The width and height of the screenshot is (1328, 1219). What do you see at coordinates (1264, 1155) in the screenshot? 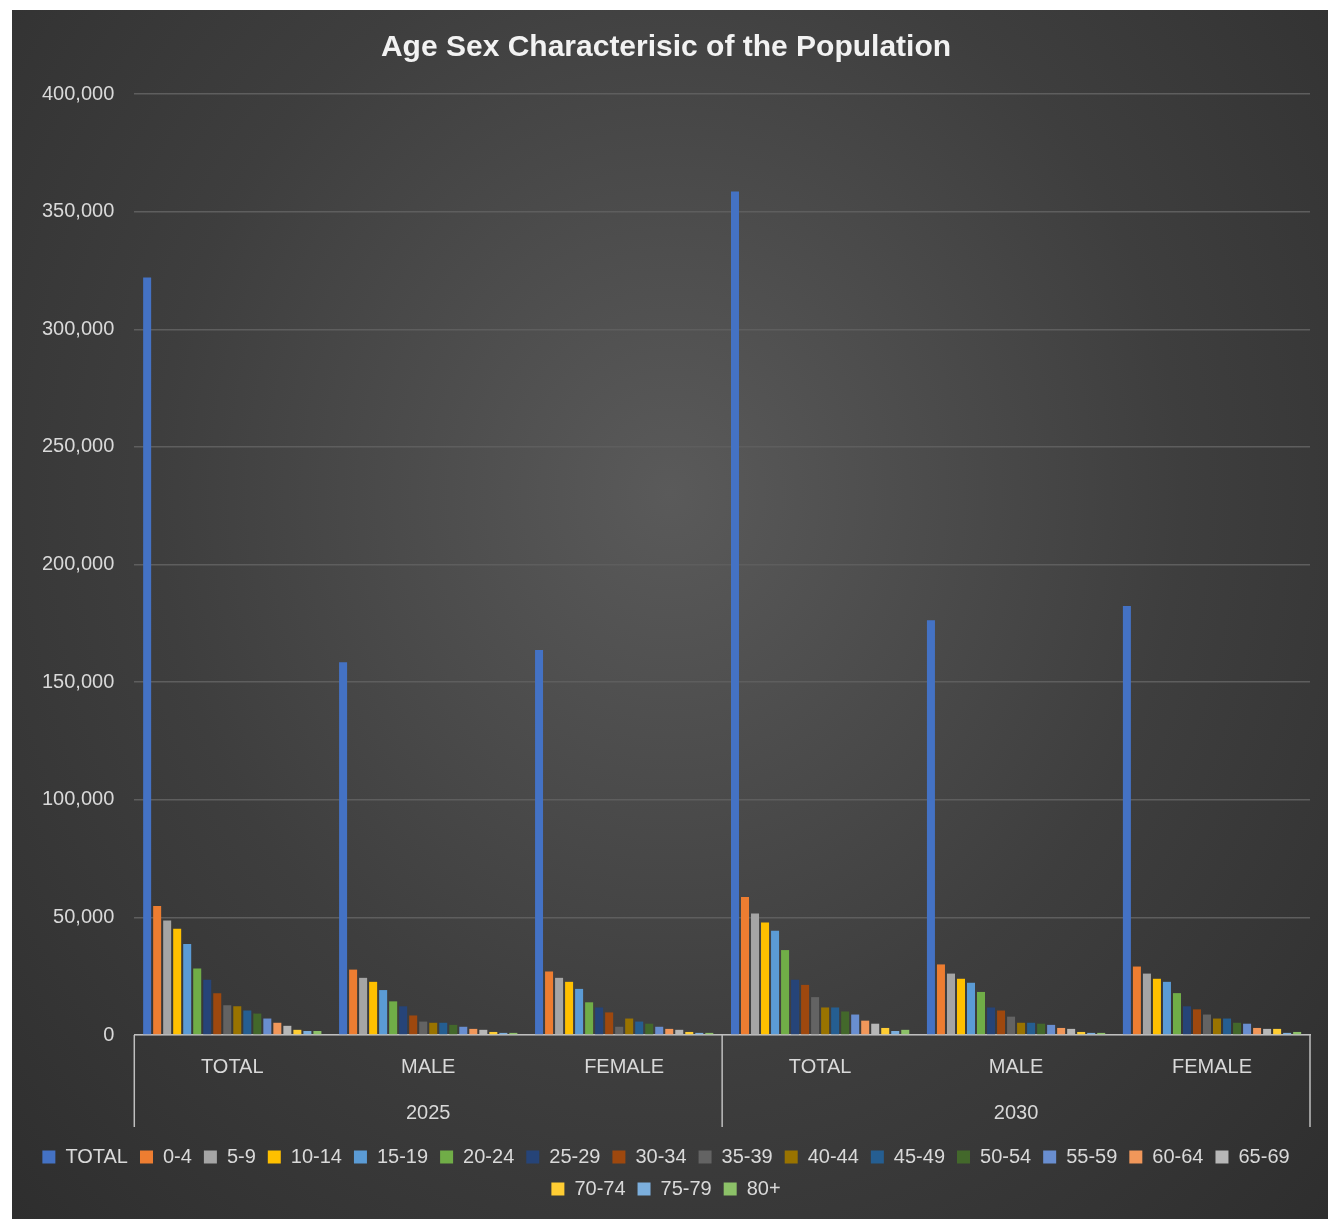
I see `legend-label: 65-69` at bounding box center [1264, 1155].